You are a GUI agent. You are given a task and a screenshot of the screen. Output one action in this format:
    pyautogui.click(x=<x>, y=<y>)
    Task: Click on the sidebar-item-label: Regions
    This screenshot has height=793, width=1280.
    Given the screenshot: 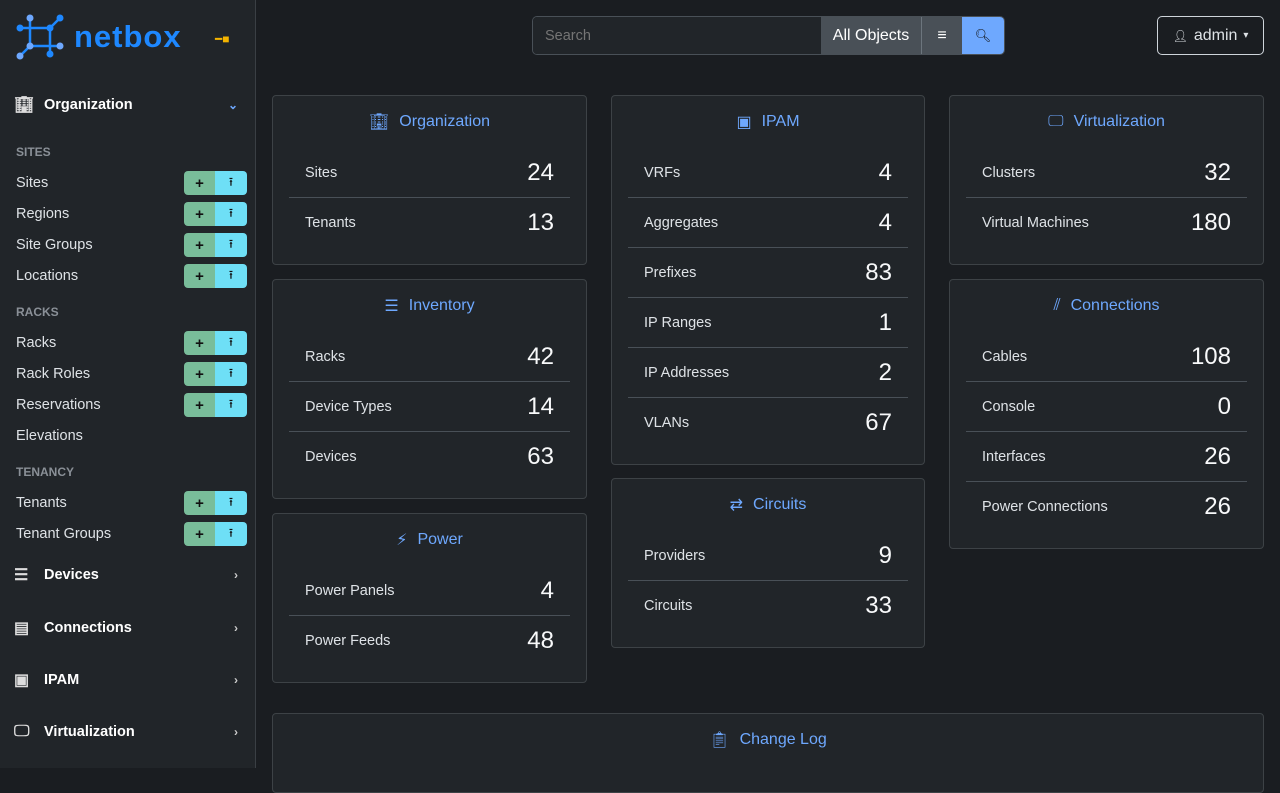 What is the action you would take?
    pyautogui.click(x=43, y=214)
    